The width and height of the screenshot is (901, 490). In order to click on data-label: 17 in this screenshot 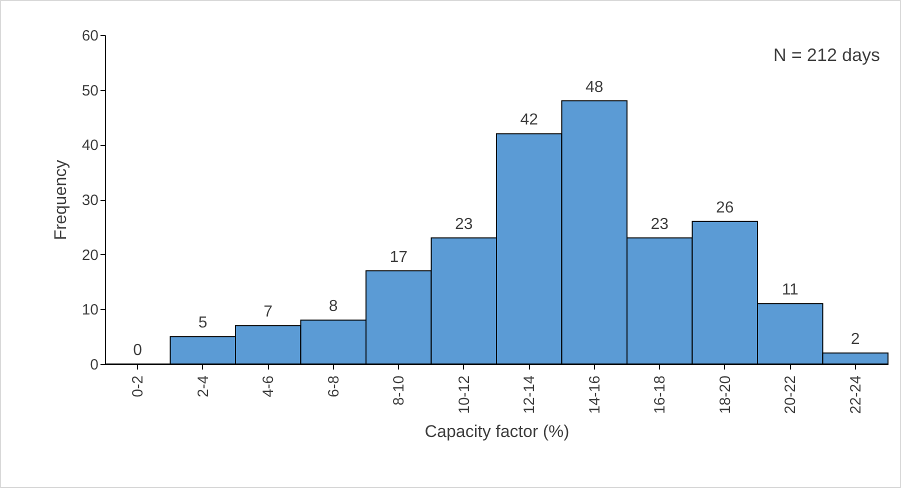, I will do `click(399, 257)`.